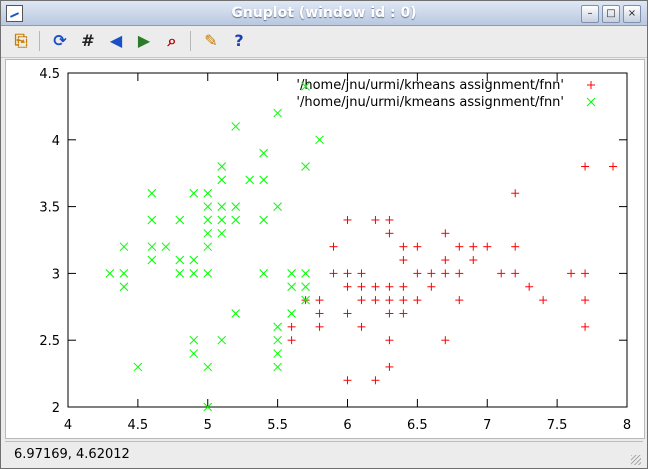 Image resolution: width=648 pixels, height=469 pixels. What do you see at coordinates (277, 425) in the screenshot?
I see `x-tick-label: 5.5` at bounding box center [277, 425].